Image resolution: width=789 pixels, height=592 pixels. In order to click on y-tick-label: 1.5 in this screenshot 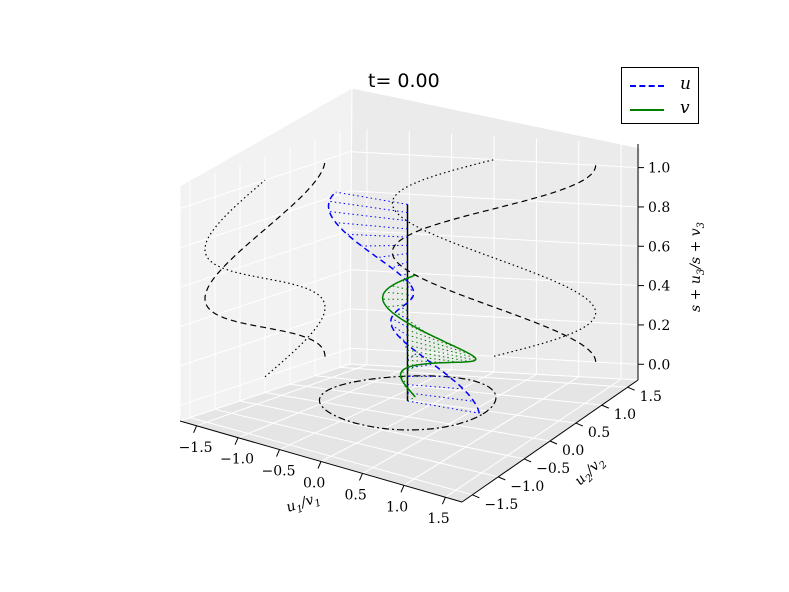, I will do `click(651, 397)`.